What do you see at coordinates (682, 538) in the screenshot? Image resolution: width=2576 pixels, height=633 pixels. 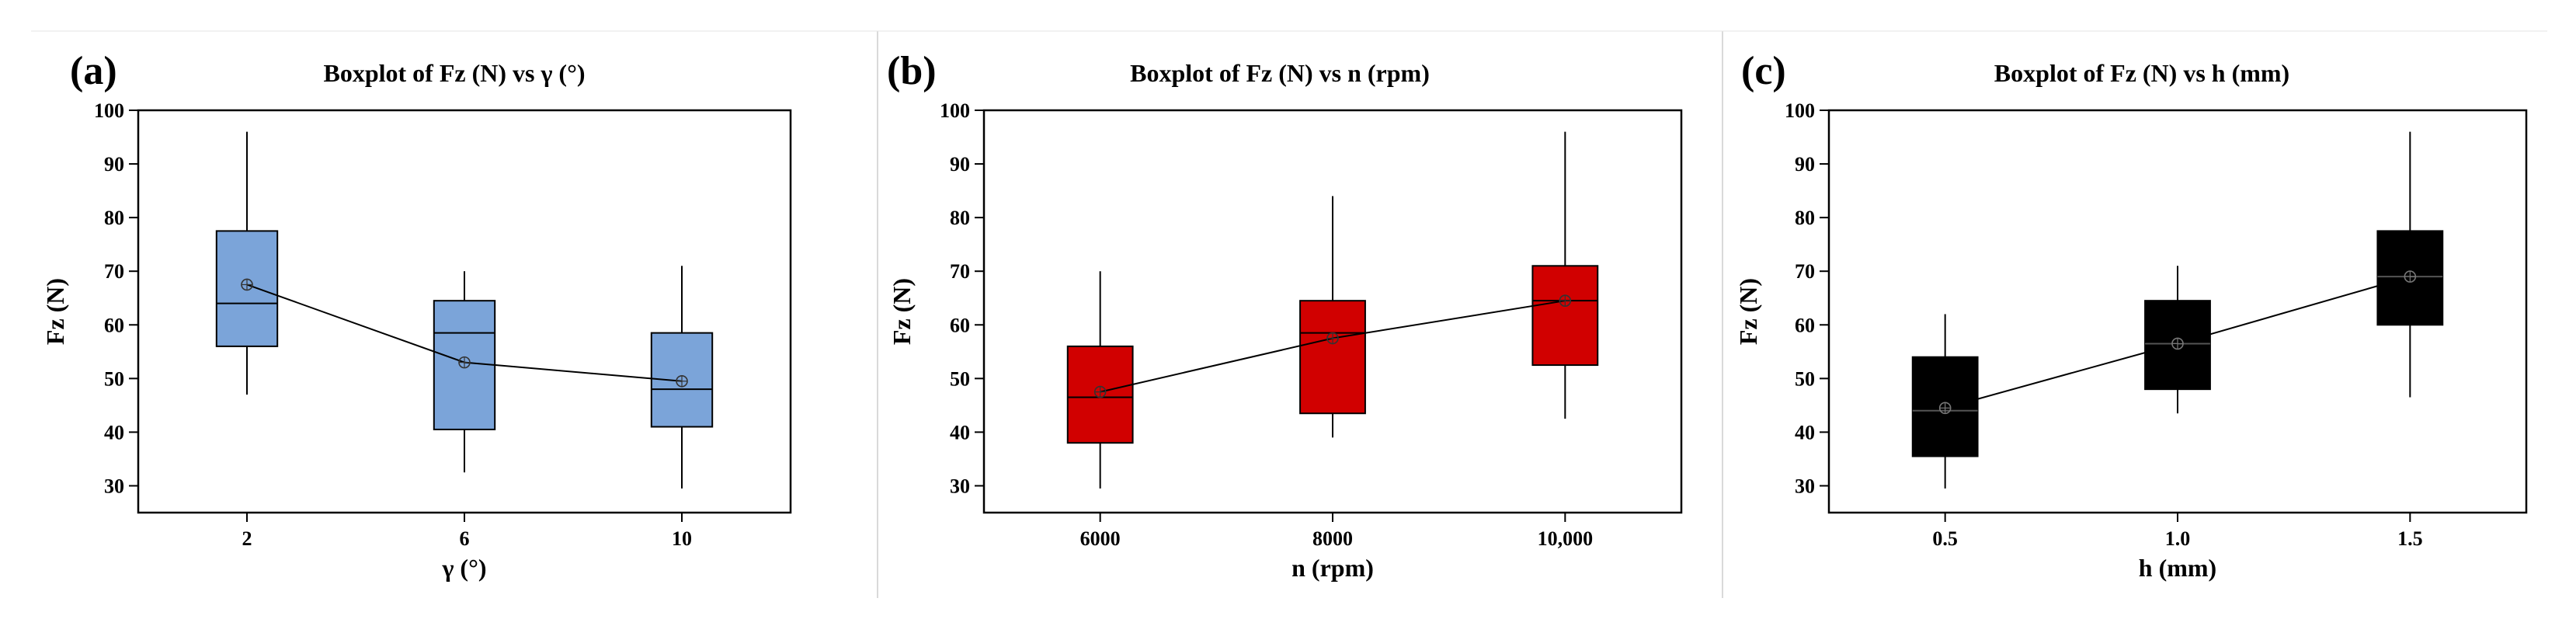 I see `x-tick-label: 10` at bounding box center [682, 538].